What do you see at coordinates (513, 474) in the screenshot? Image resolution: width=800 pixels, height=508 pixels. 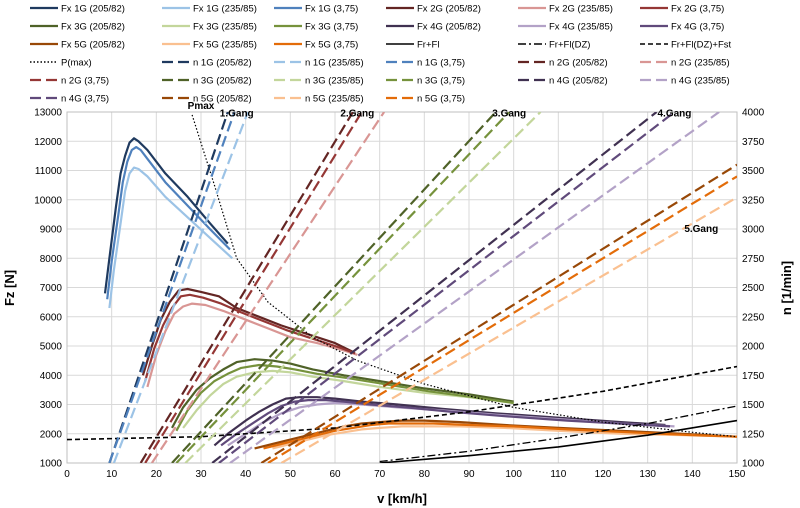 I see `x-tick-label: 100` at bounding box center [513, 474].